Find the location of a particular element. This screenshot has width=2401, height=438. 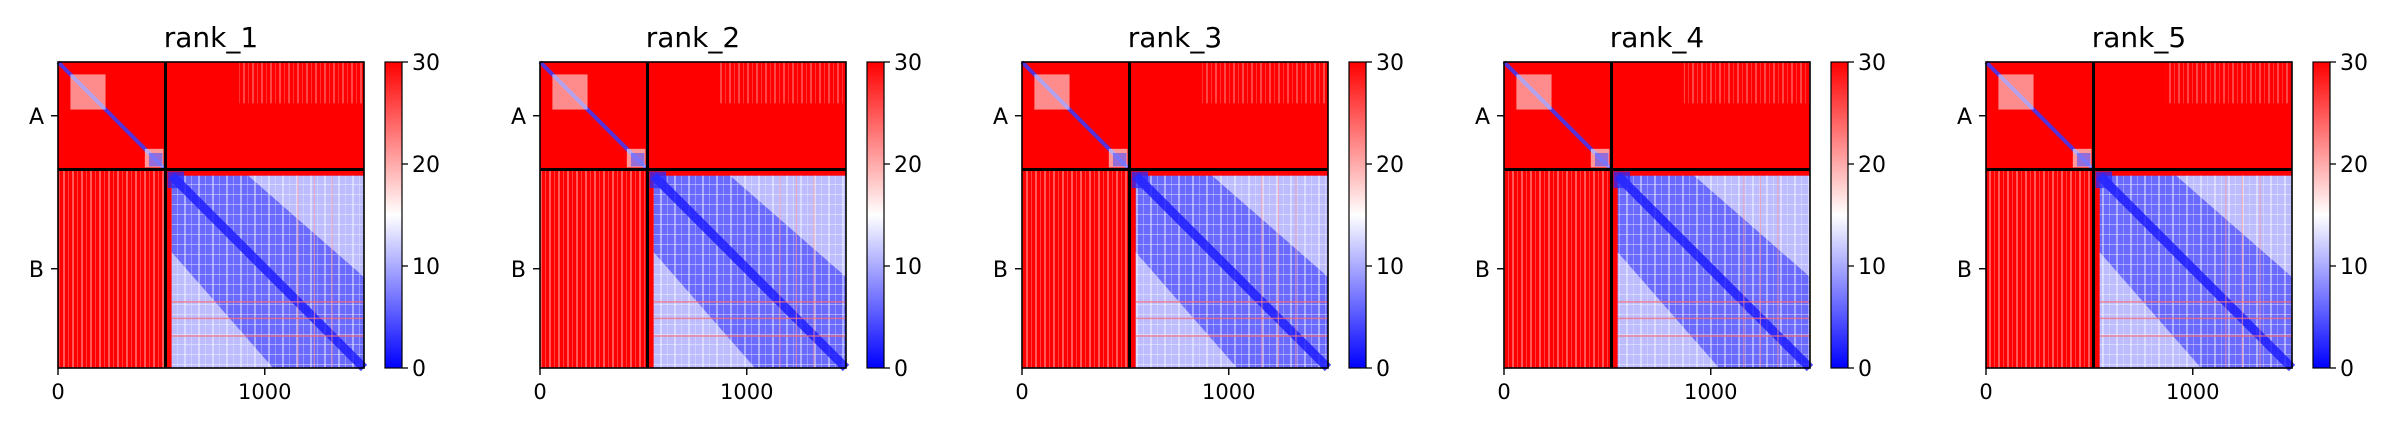

heatmap-panel-3: rank_3 0 1000 A B 0 10 20 30 is located at coordinates (1198, 212).